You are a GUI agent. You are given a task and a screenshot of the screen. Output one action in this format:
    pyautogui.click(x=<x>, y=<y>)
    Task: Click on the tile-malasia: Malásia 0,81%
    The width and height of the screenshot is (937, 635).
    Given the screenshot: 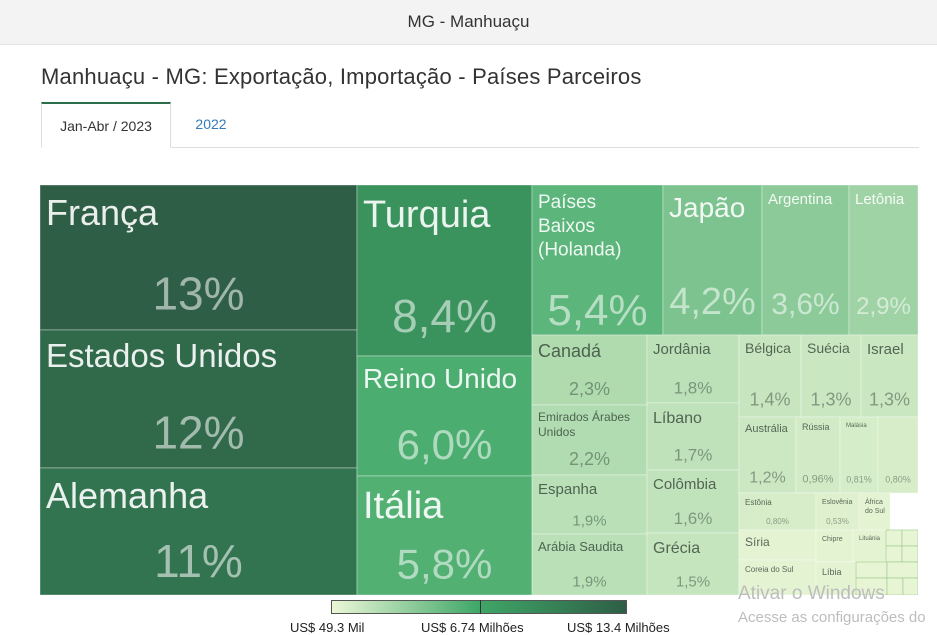 What is the action you would take?
    pyautogui.click(x=859, y=455)
    